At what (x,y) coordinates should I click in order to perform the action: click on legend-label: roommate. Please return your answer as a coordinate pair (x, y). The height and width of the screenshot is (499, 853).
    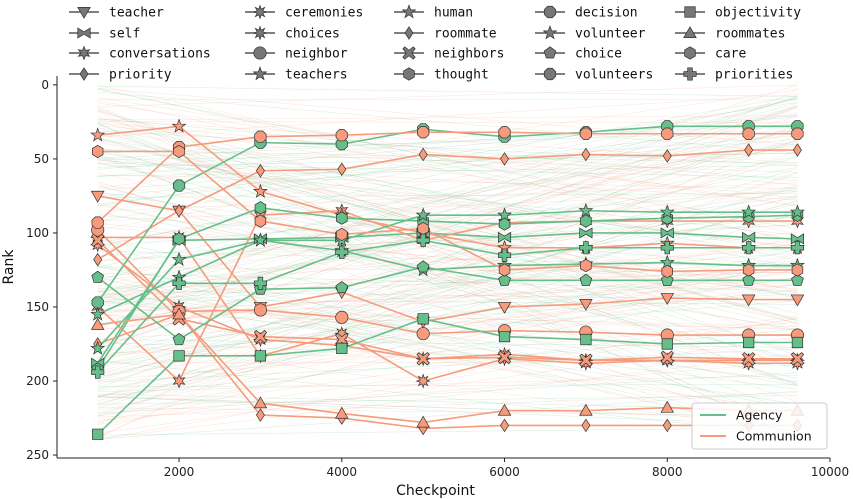
    Looking at the image, I should click on (465, 34).